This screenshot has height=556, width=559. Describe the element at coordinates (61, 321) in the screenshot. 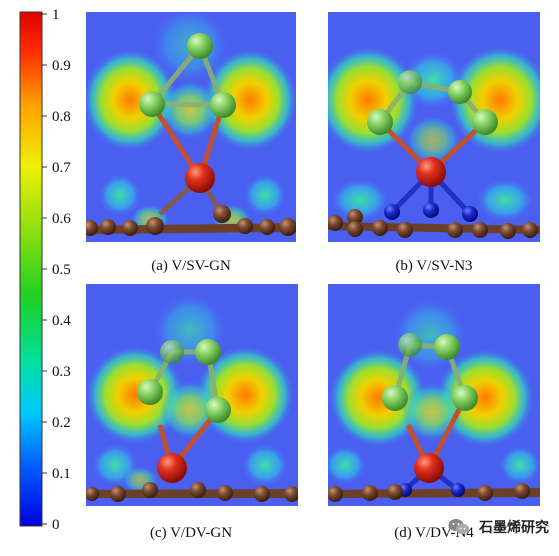

I see `colorbar-tick-label: 0.4` at that location.